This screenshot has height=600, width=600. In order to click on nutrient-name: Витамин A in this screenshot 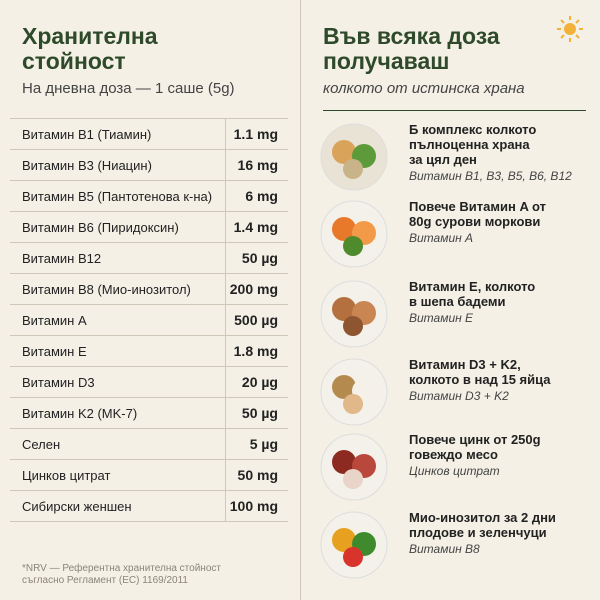, I will do `click(118, 320)`.